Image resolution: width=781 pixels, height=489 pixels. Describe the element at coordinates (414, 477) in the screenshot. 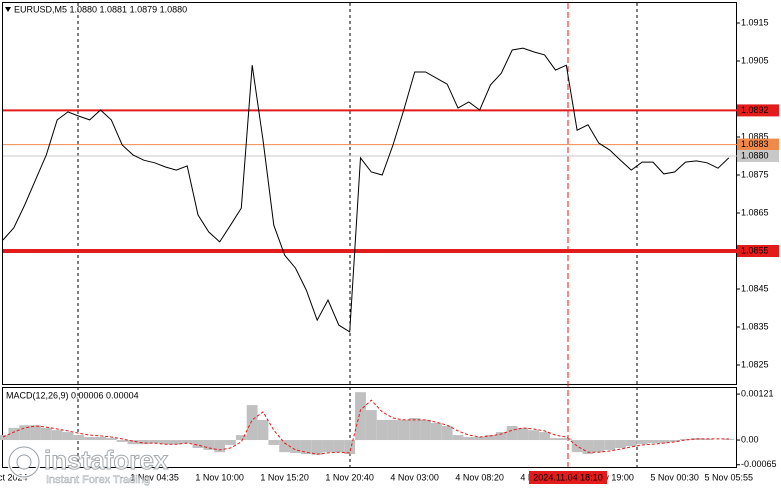

I see `x-tick-label: 4 Nov 03:00` at that location.